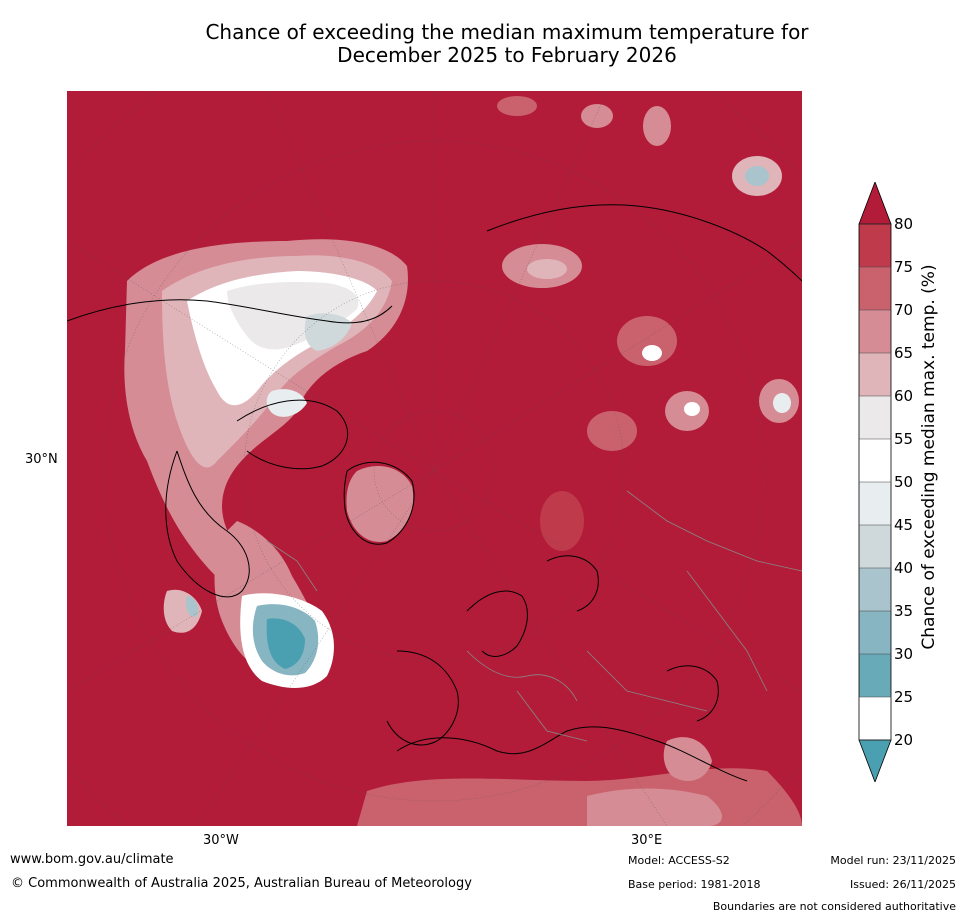 Image resolution: width=965 pixels, height=919 pixels. Describe the element at coordinates (902, 884) in the screenshot. I see `footer-issued: Issued: 26/11/2025` at that location.